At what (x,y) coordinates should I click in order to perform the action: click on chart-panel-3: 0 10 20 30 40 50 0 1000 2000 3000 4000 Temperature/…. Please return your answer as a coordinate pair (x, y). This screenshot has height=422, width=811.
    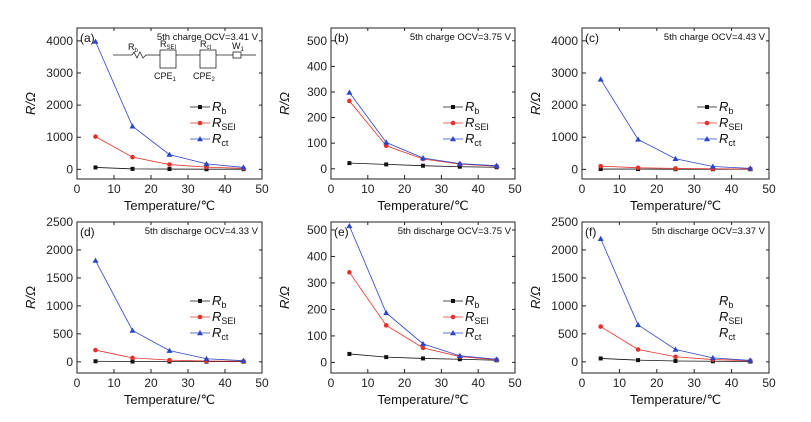
    Looking at the image, I should click on (652, 120).